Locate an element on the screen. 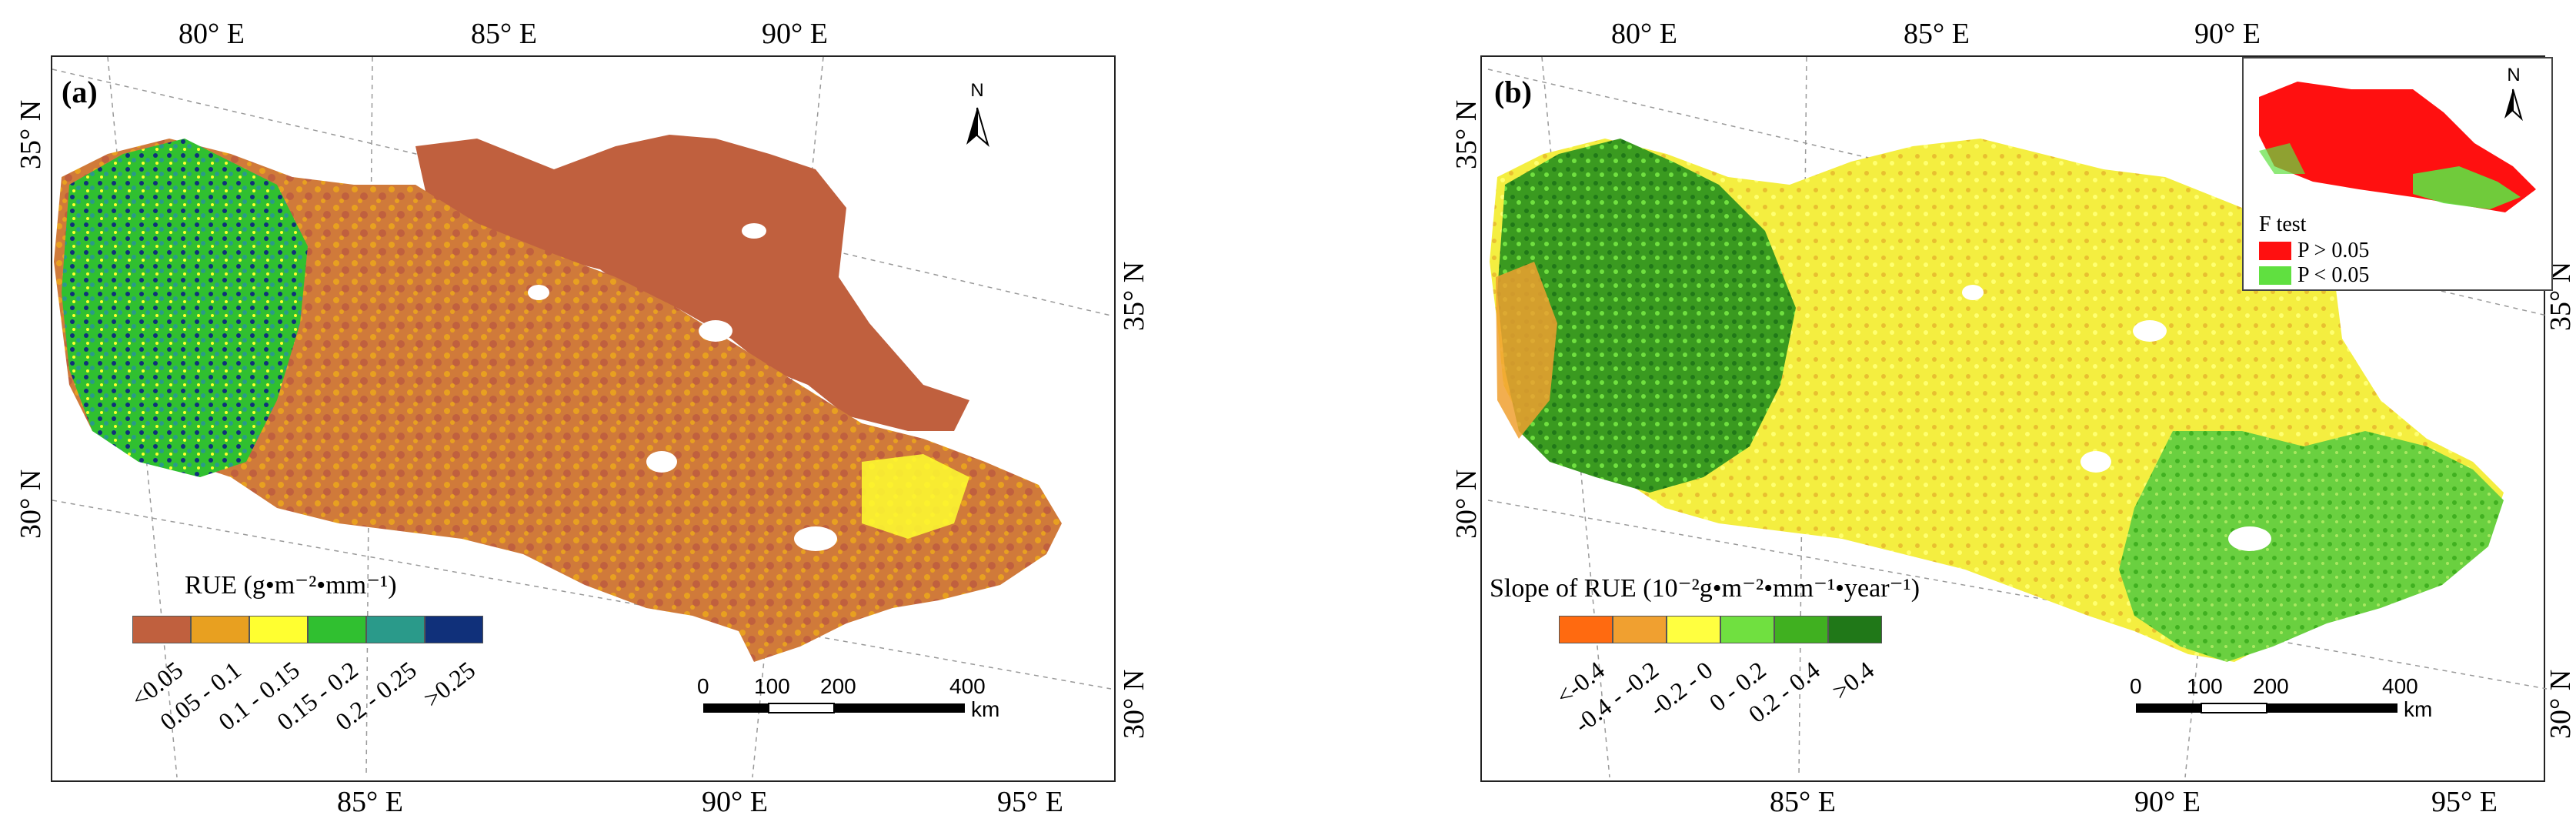 Image resolution: width=2576 pixels, height=832 pixels. region-east-a is located at coordinates (692, 283).